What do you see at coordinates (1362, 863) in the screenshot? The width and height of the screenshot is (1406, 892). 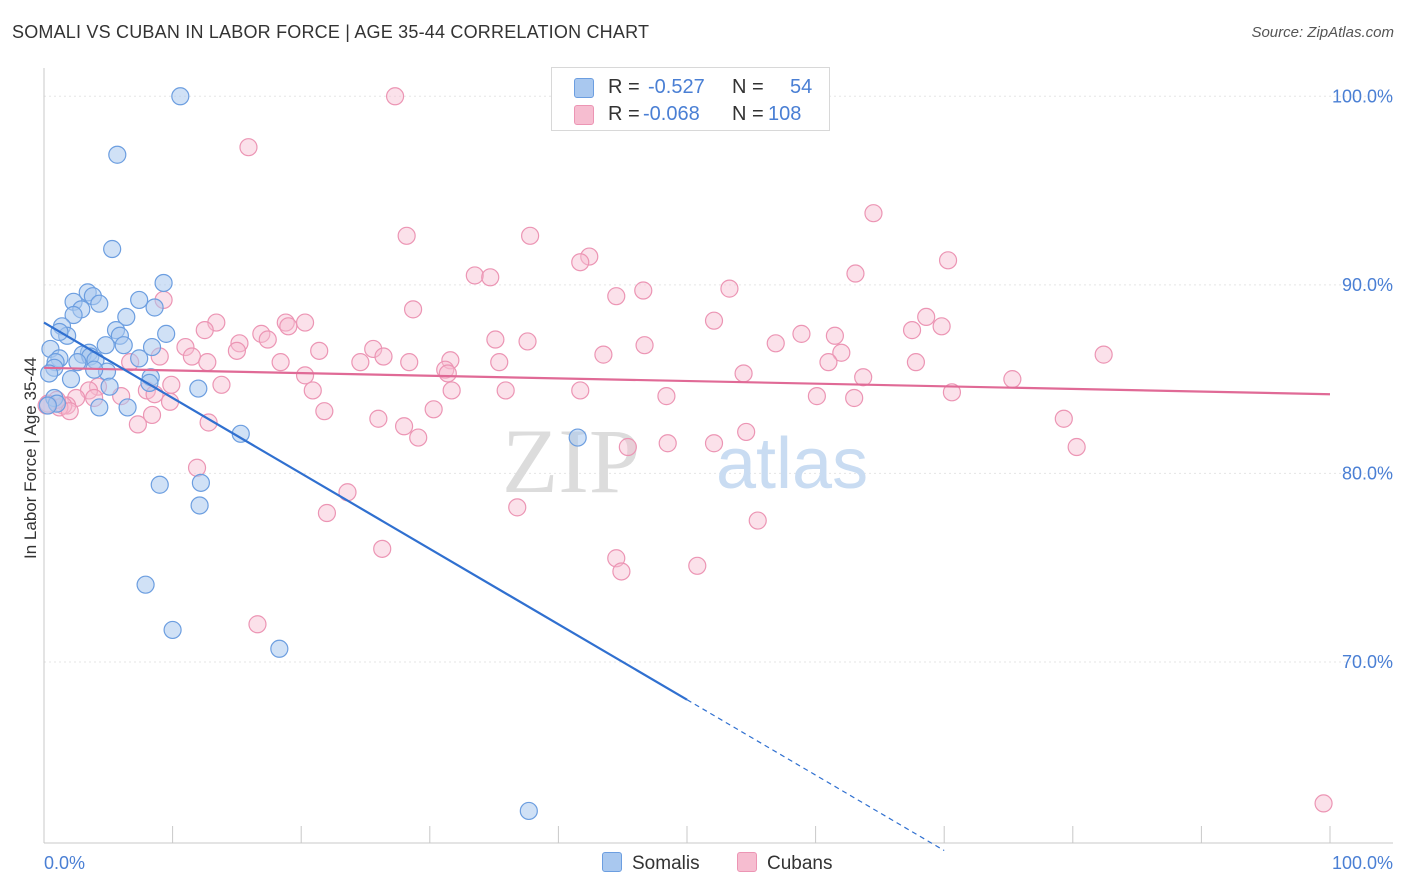 I see `x-tick-label-max: 100.0%` at bounding box center [1362, 863].